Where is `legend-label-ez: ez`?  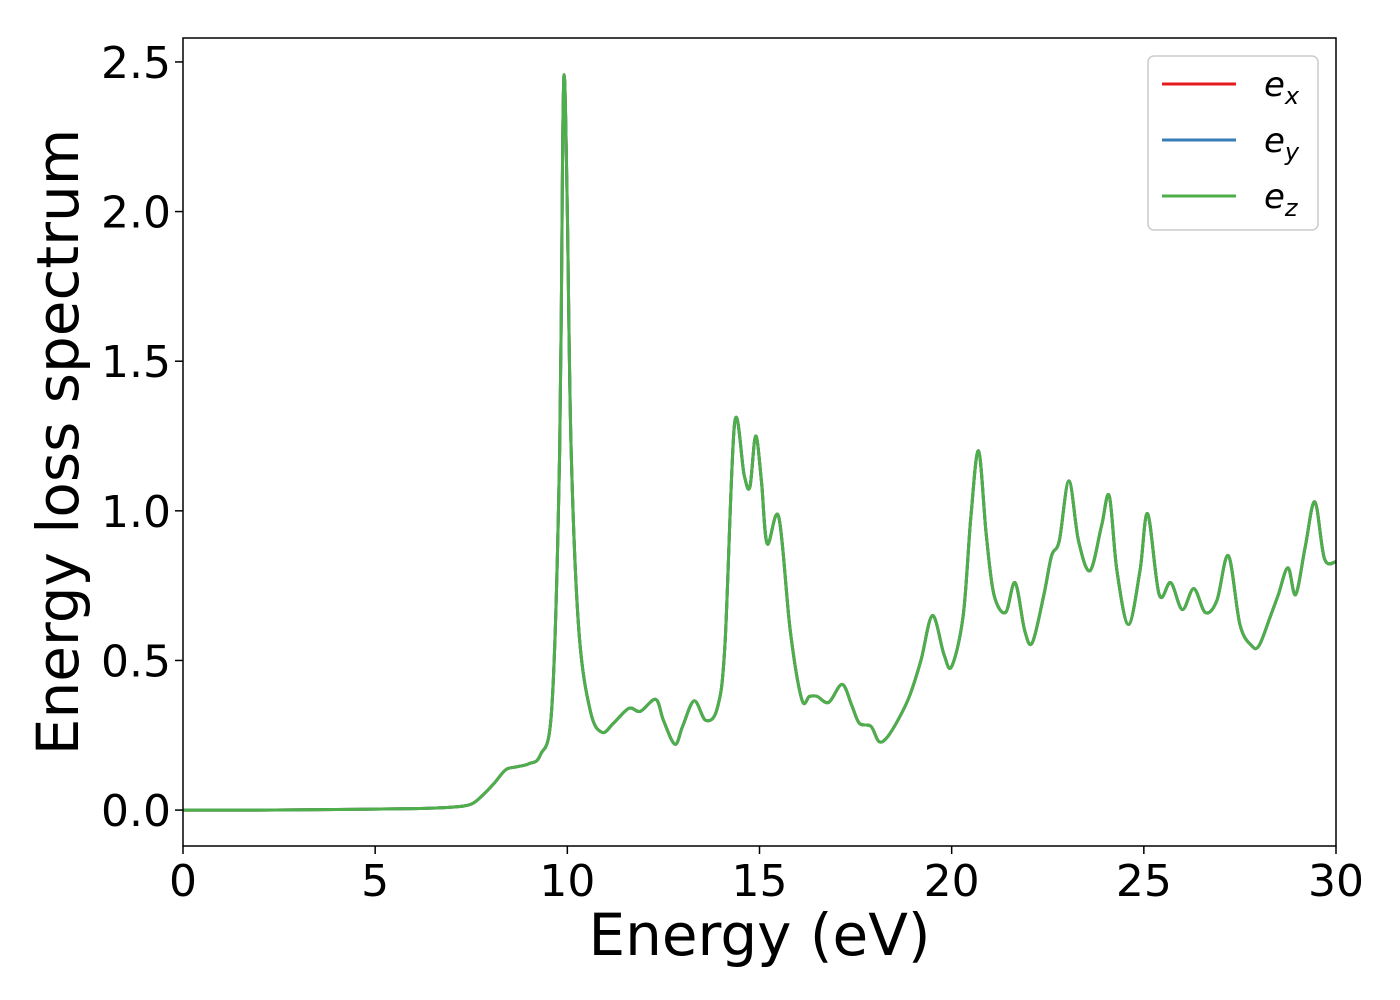 legend-label-ez: ez is located at coordinates (1281, 199).